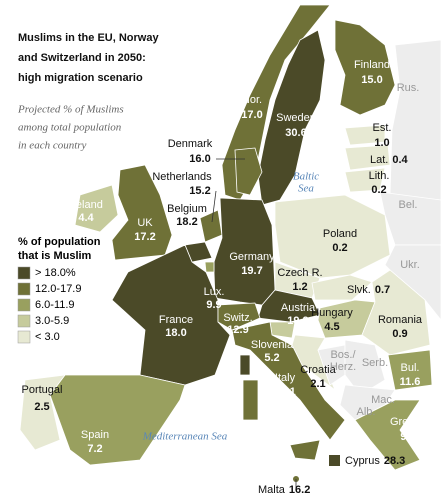 The image size is (441, 500). I want to click on finland, so click(365, 67).